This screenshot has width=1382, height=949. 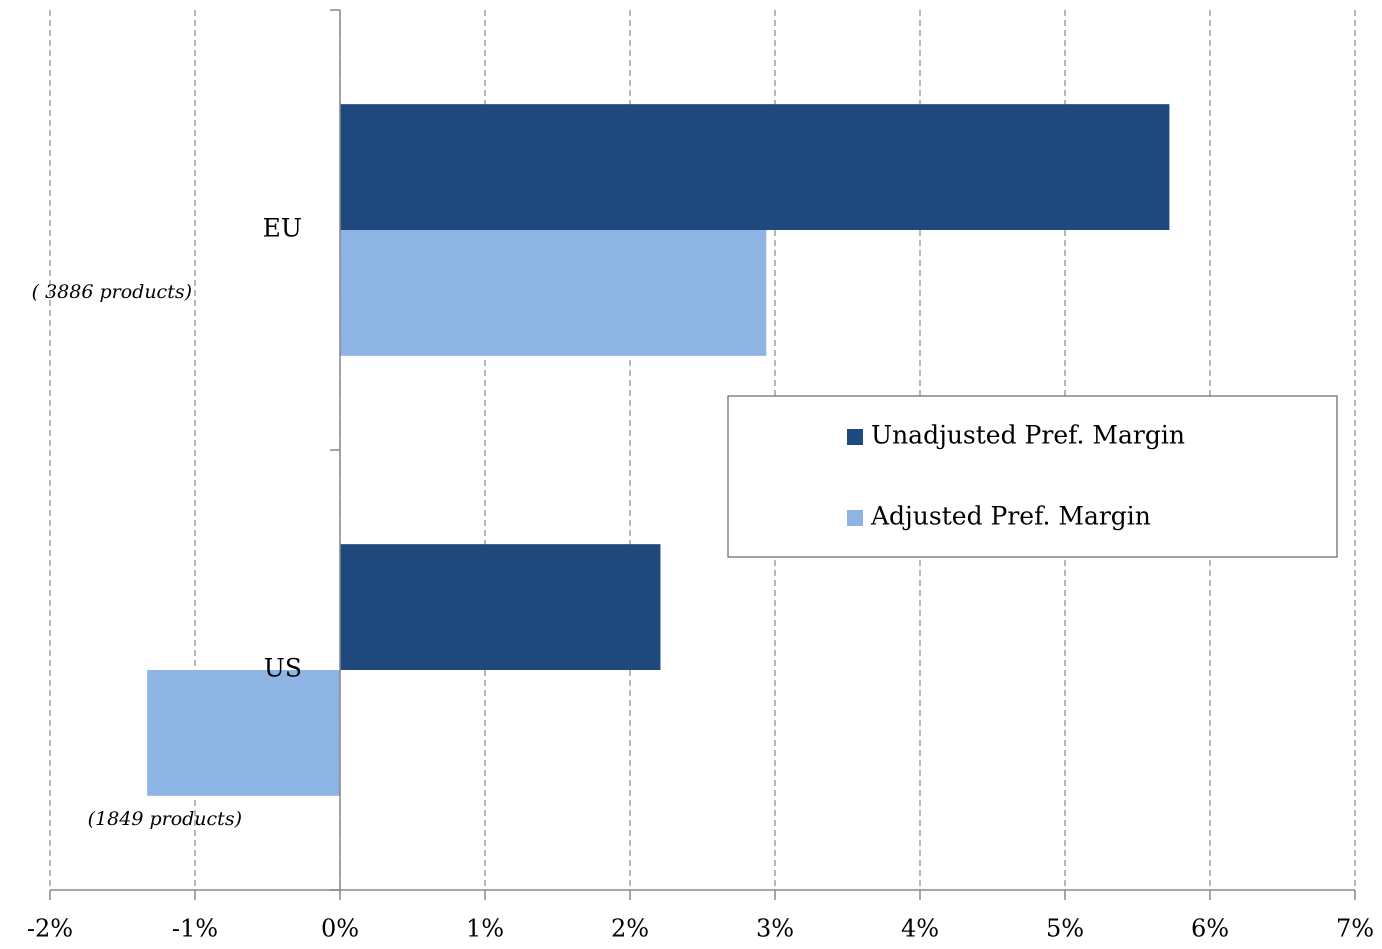 What do you see at coordinates (282, 228) in the screenshot?
I see `category-label: EU` at bounding box center [282, 228].